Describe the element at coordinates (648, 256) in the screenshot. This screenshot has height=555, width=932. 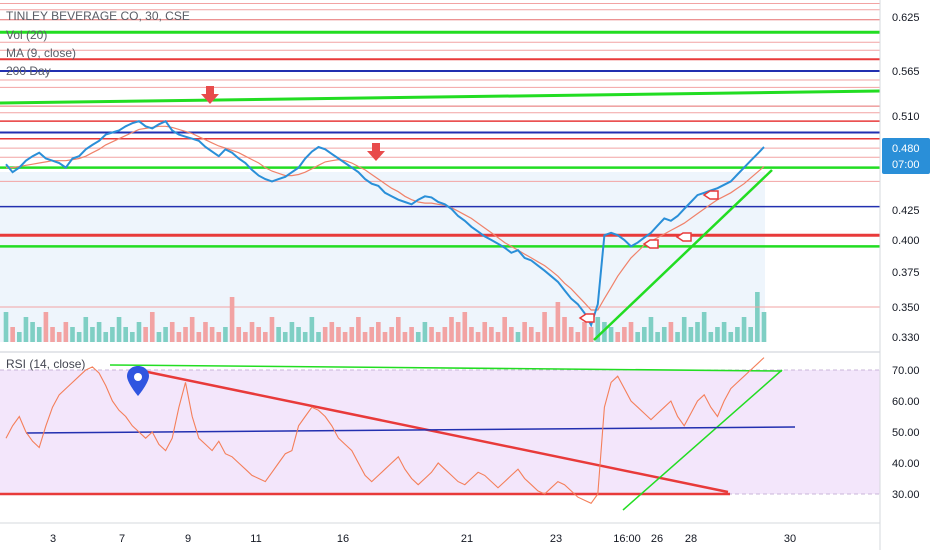
I see `buy-hand-markers` at that location.